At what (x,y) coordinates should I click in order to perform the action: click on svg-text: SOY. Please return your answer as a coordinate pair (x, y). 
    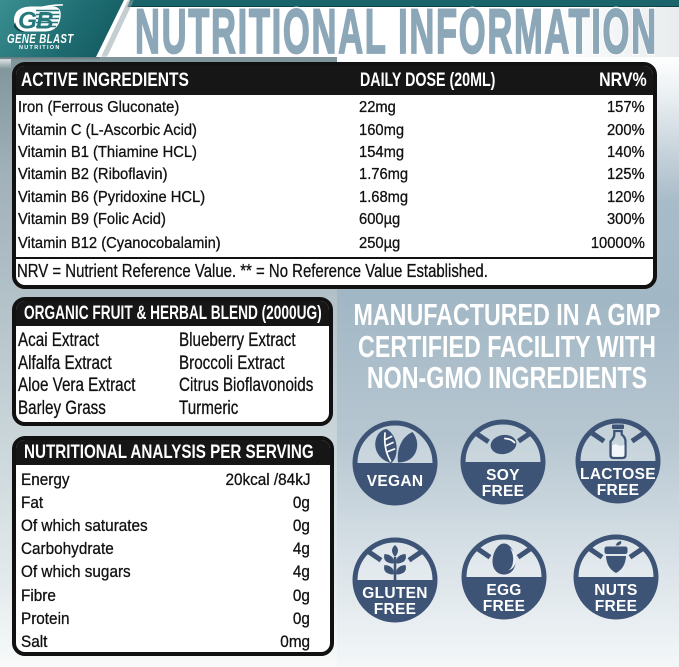
    Looking at the image, I should click on (503, 475).